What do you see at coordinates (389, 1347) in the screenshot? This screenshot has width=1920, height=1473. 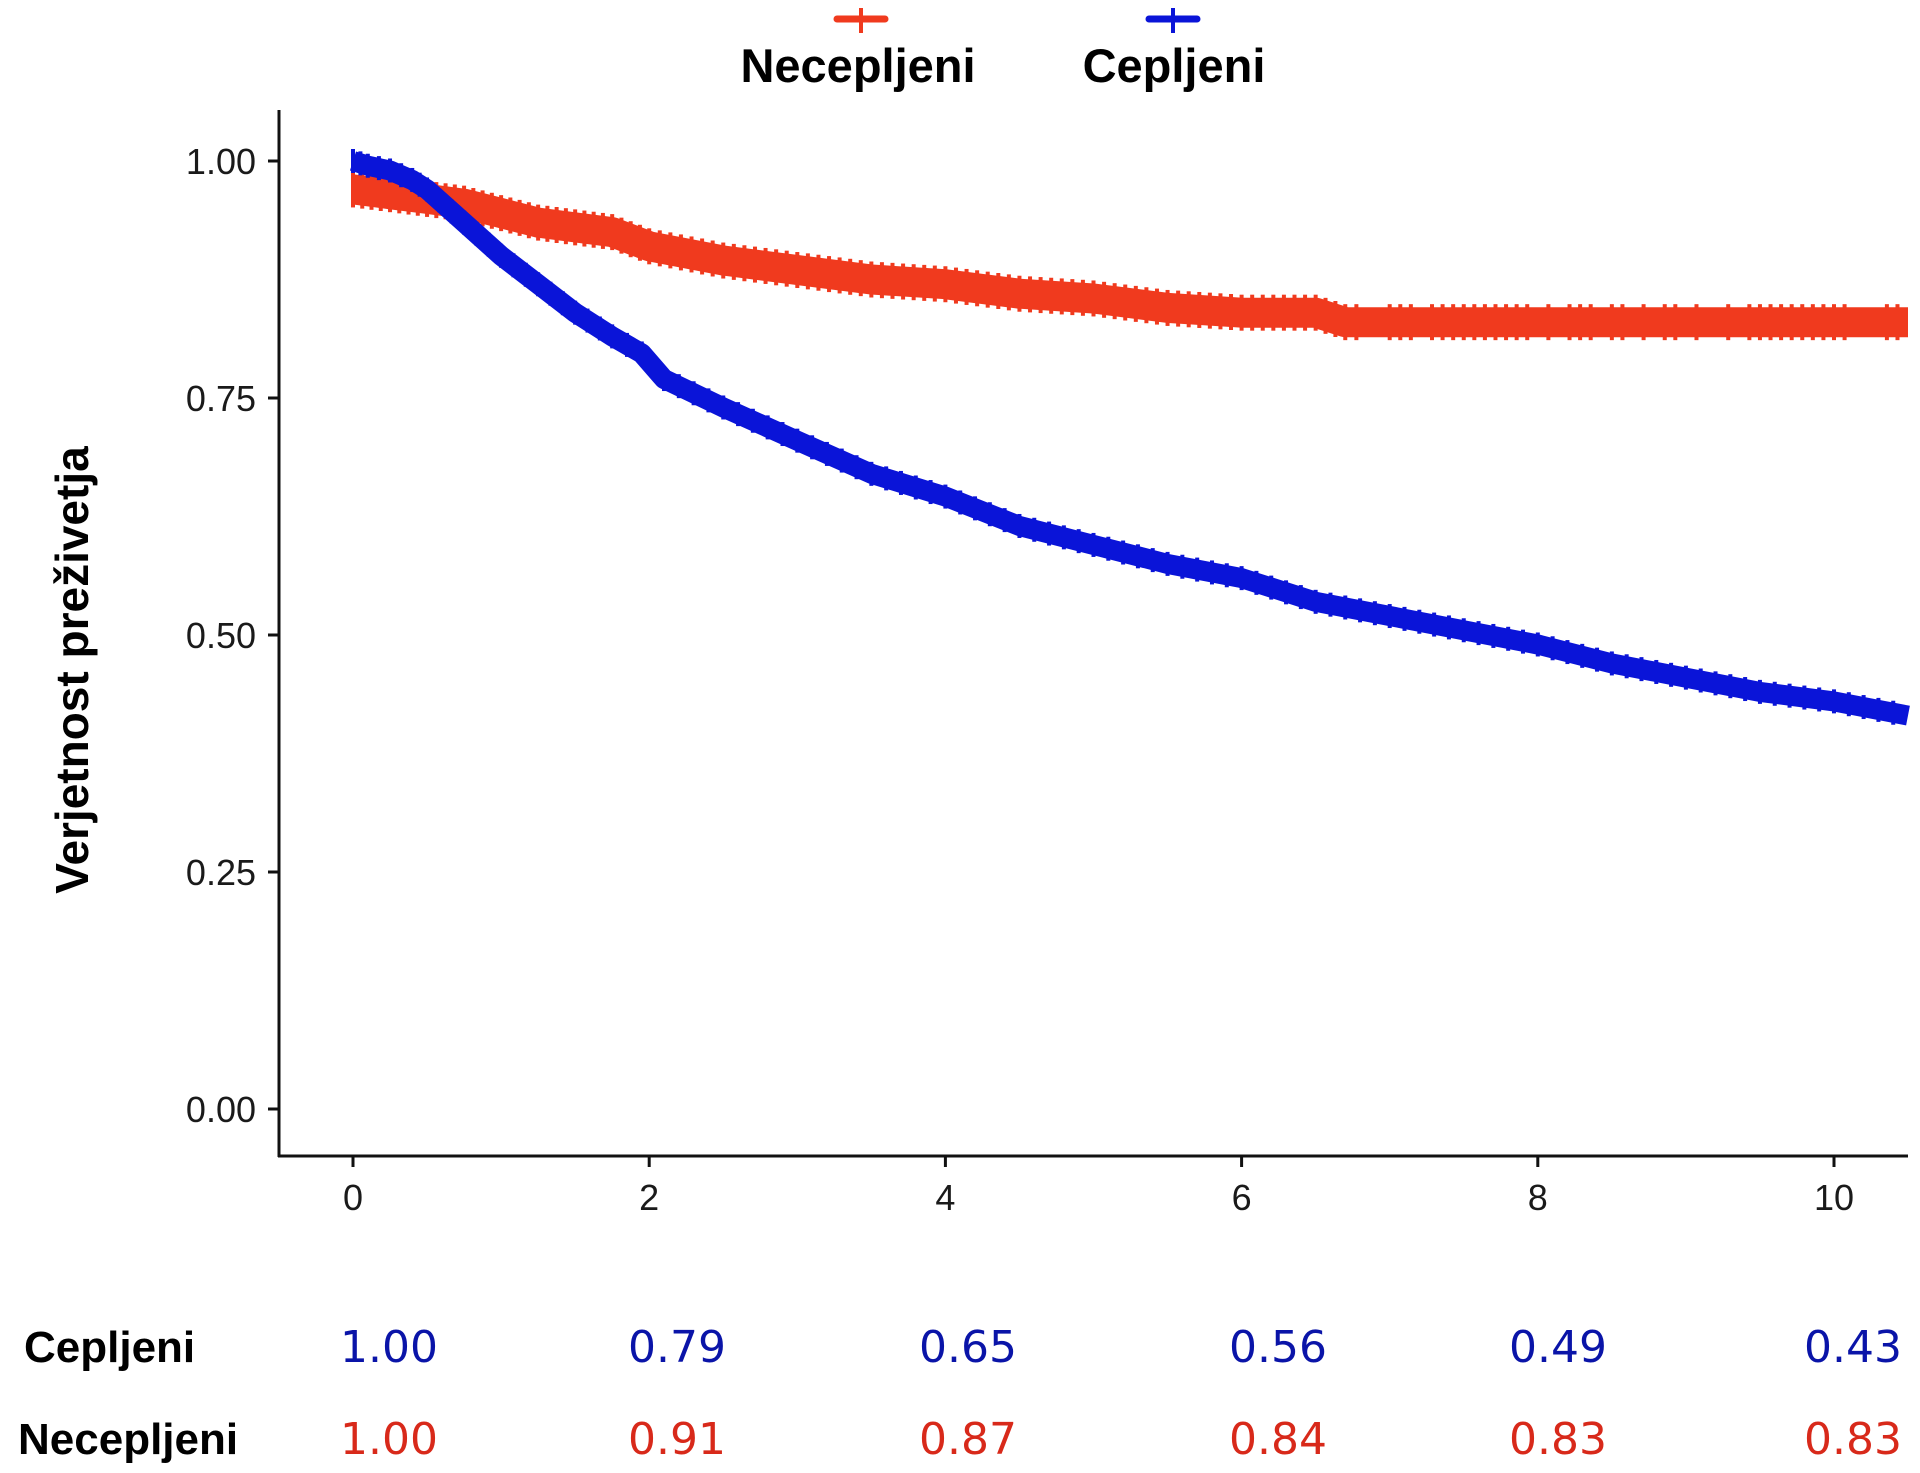 I see `risk-value-cepljeni: 1.00` at bounding box center [389, 1347].